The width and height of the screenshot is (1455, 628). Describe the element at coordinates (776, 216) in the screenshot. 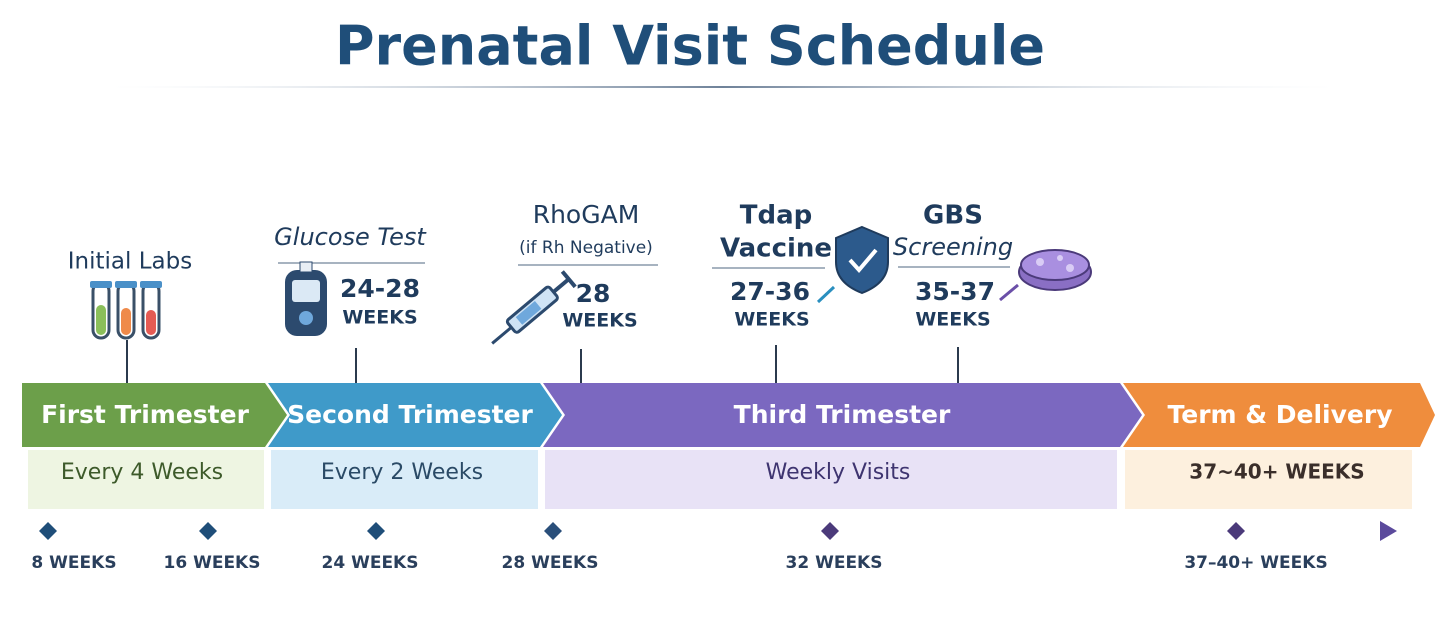

I see `milestone-title: Tdap` at that location.